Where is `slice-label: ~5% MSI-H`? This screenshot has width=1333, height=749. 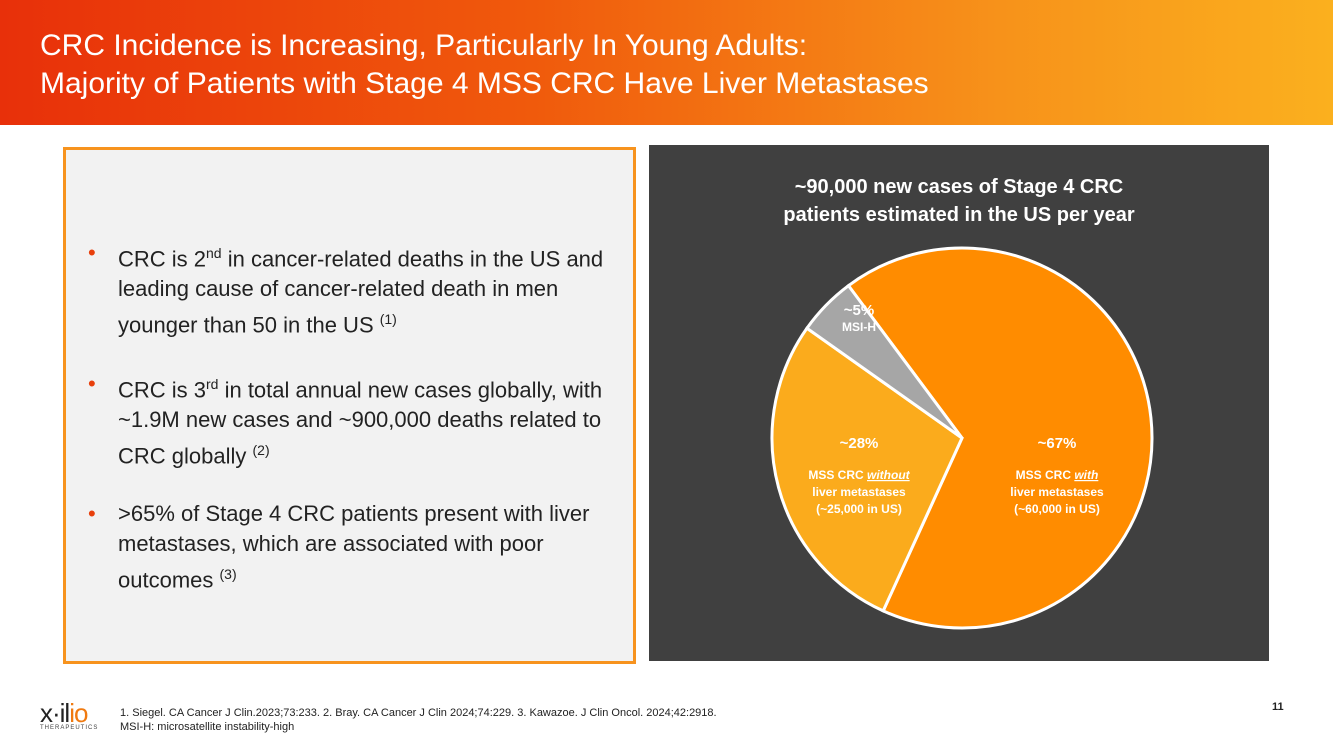 slice-label: ~5% MSI-H is located at coordinates (859, 318).